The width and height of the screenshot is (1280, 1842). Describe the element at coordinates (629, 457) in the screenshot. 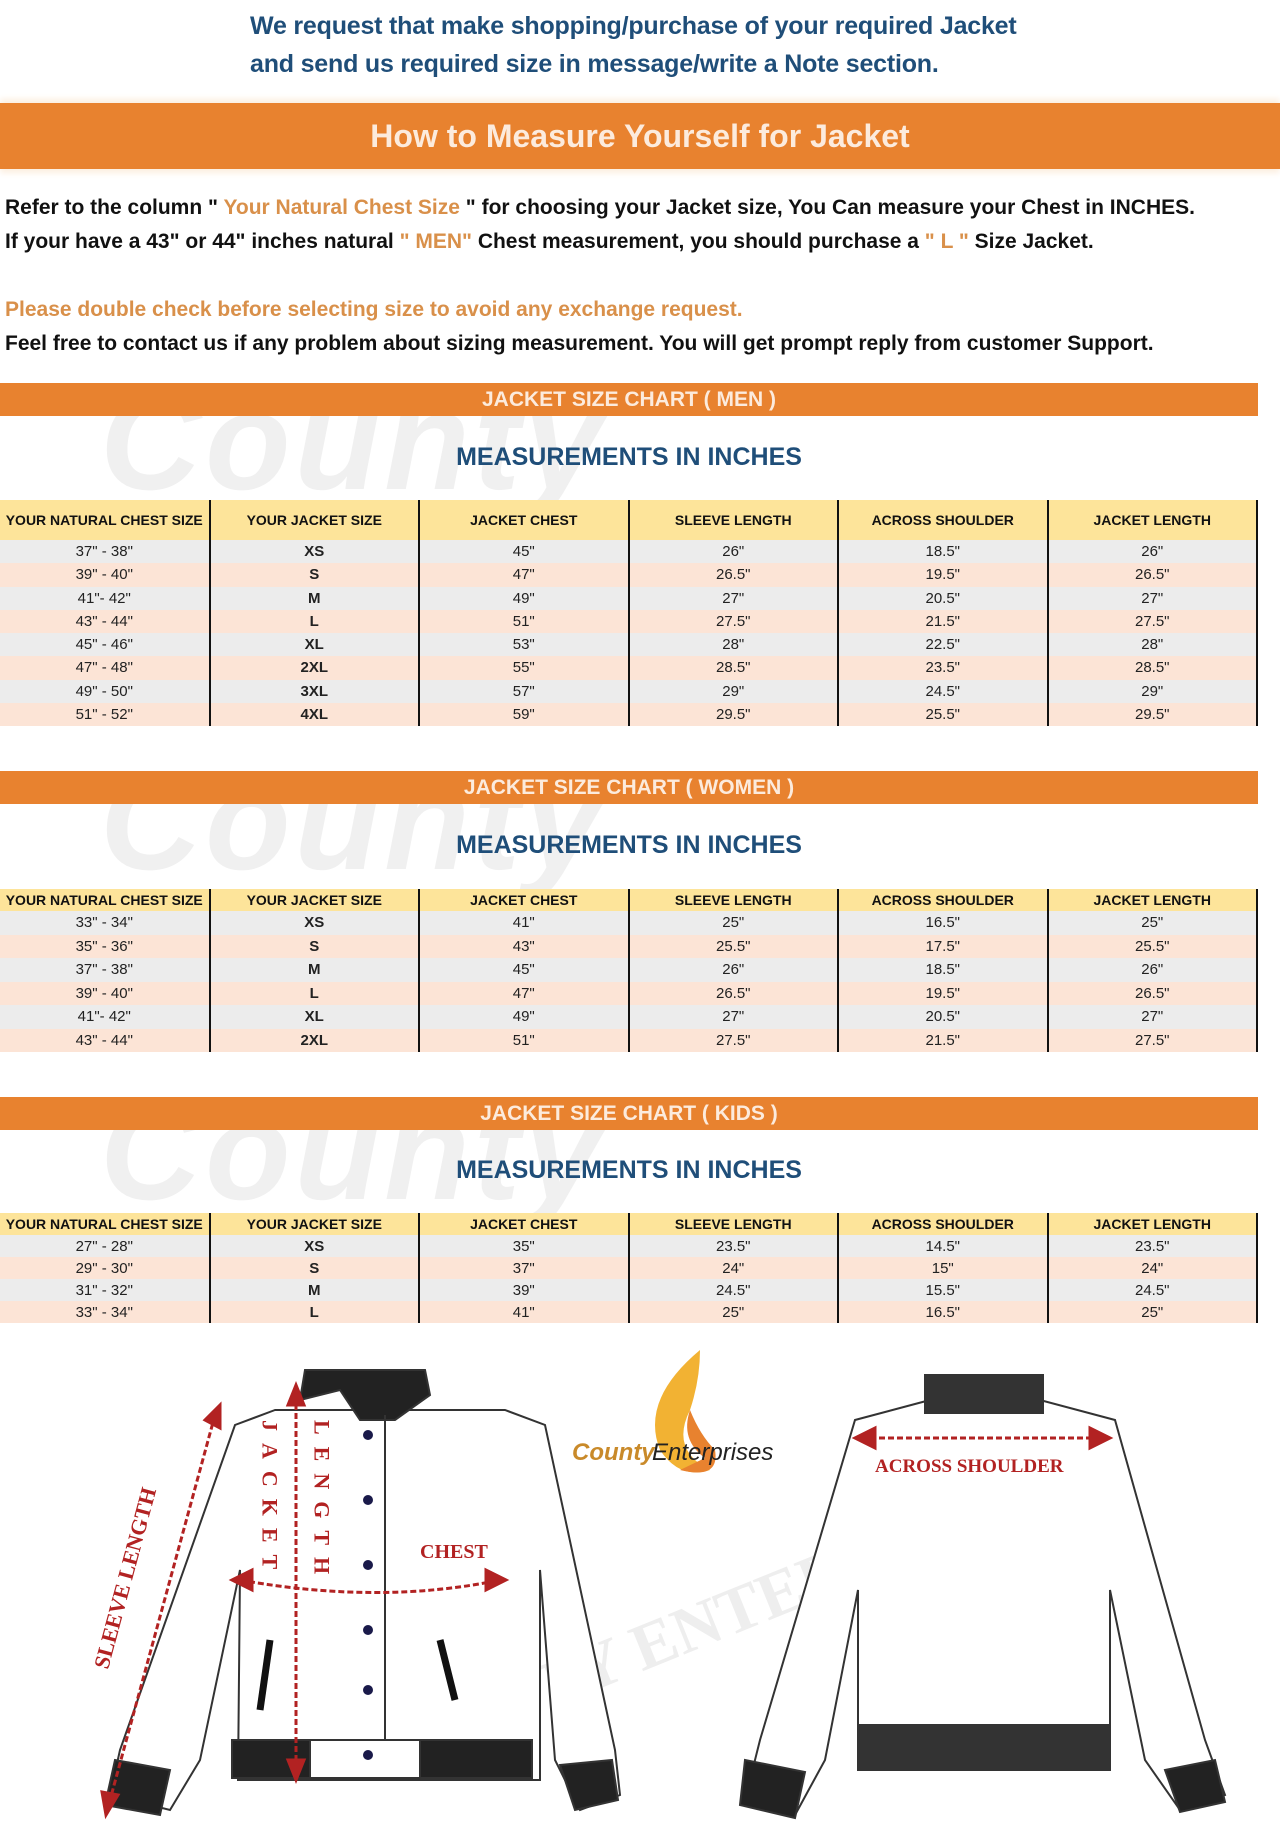

I see `men-measurements-label: MEASUREMENTS IN INCHES` at that location.